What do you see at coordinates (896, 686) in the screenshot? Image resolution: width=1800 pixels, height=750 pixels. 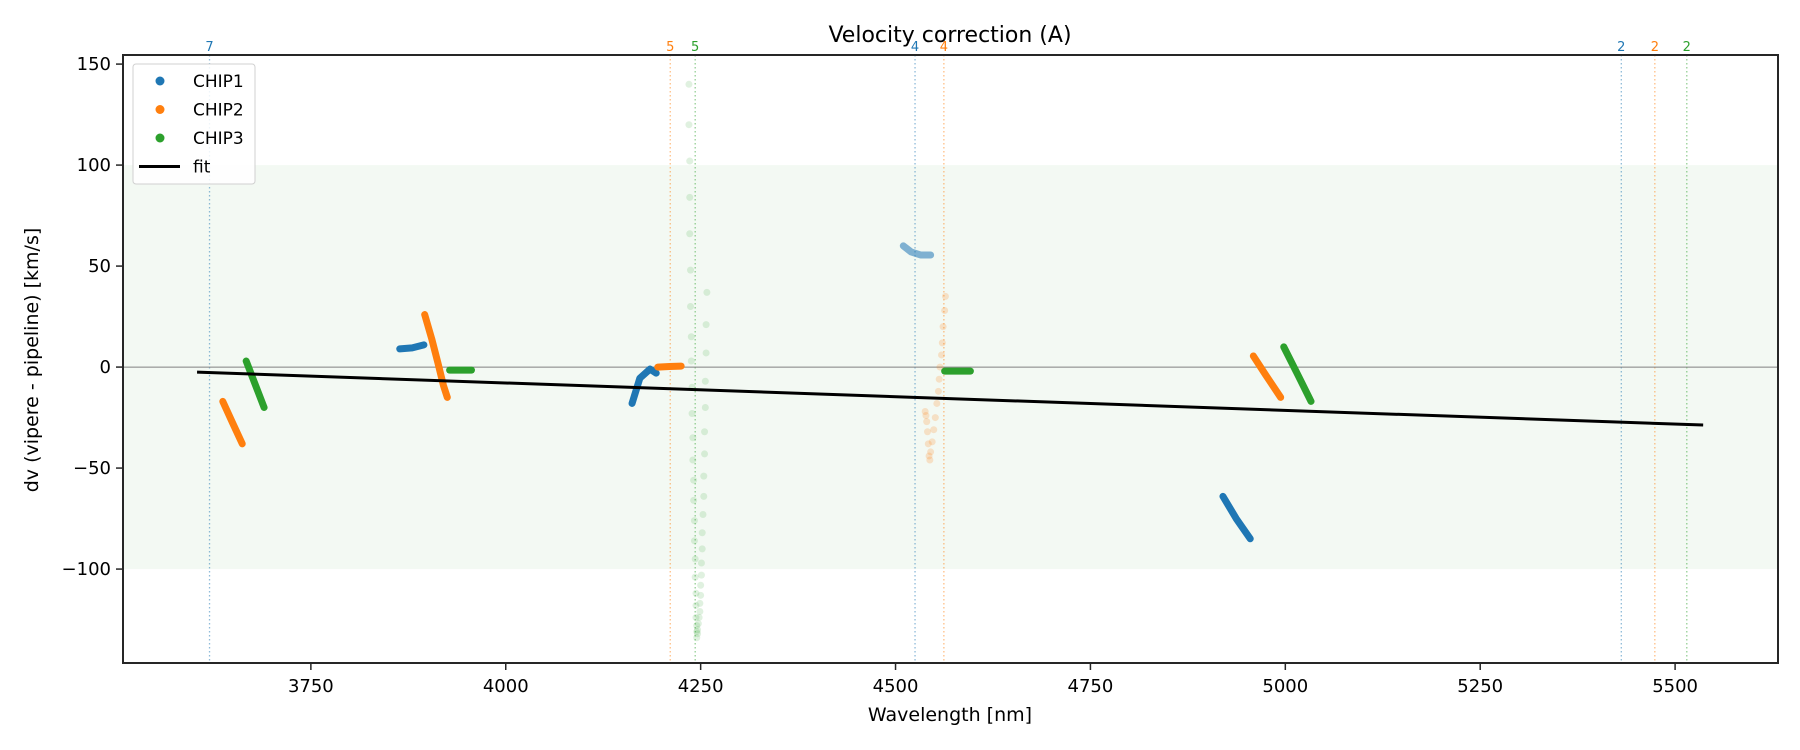 I see `x-tick-label: 4500` at bounding box center [896, 686].